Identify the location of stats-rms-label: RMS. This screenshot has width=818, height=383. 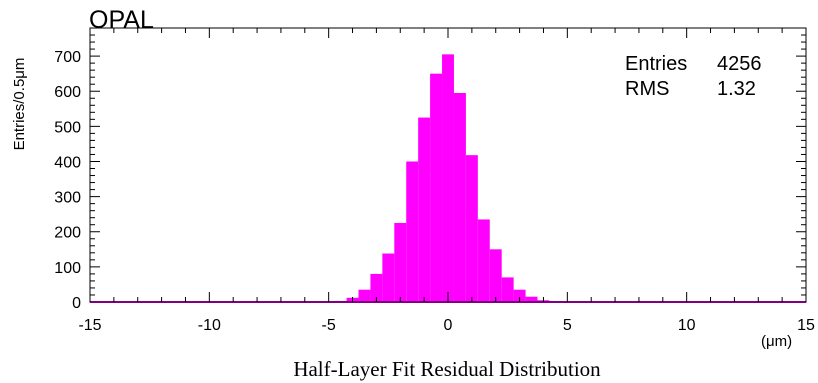
(647, 89).